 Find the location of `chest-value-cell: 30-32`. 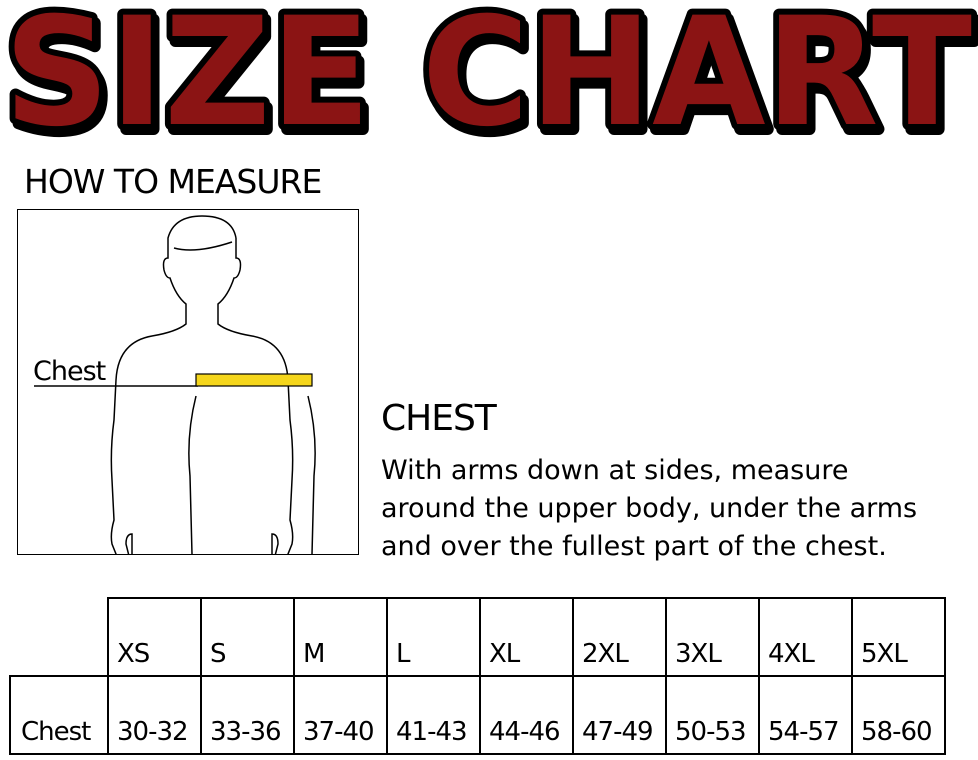

chest-value-cell: 30-32 is located at coordinates (154, 715).